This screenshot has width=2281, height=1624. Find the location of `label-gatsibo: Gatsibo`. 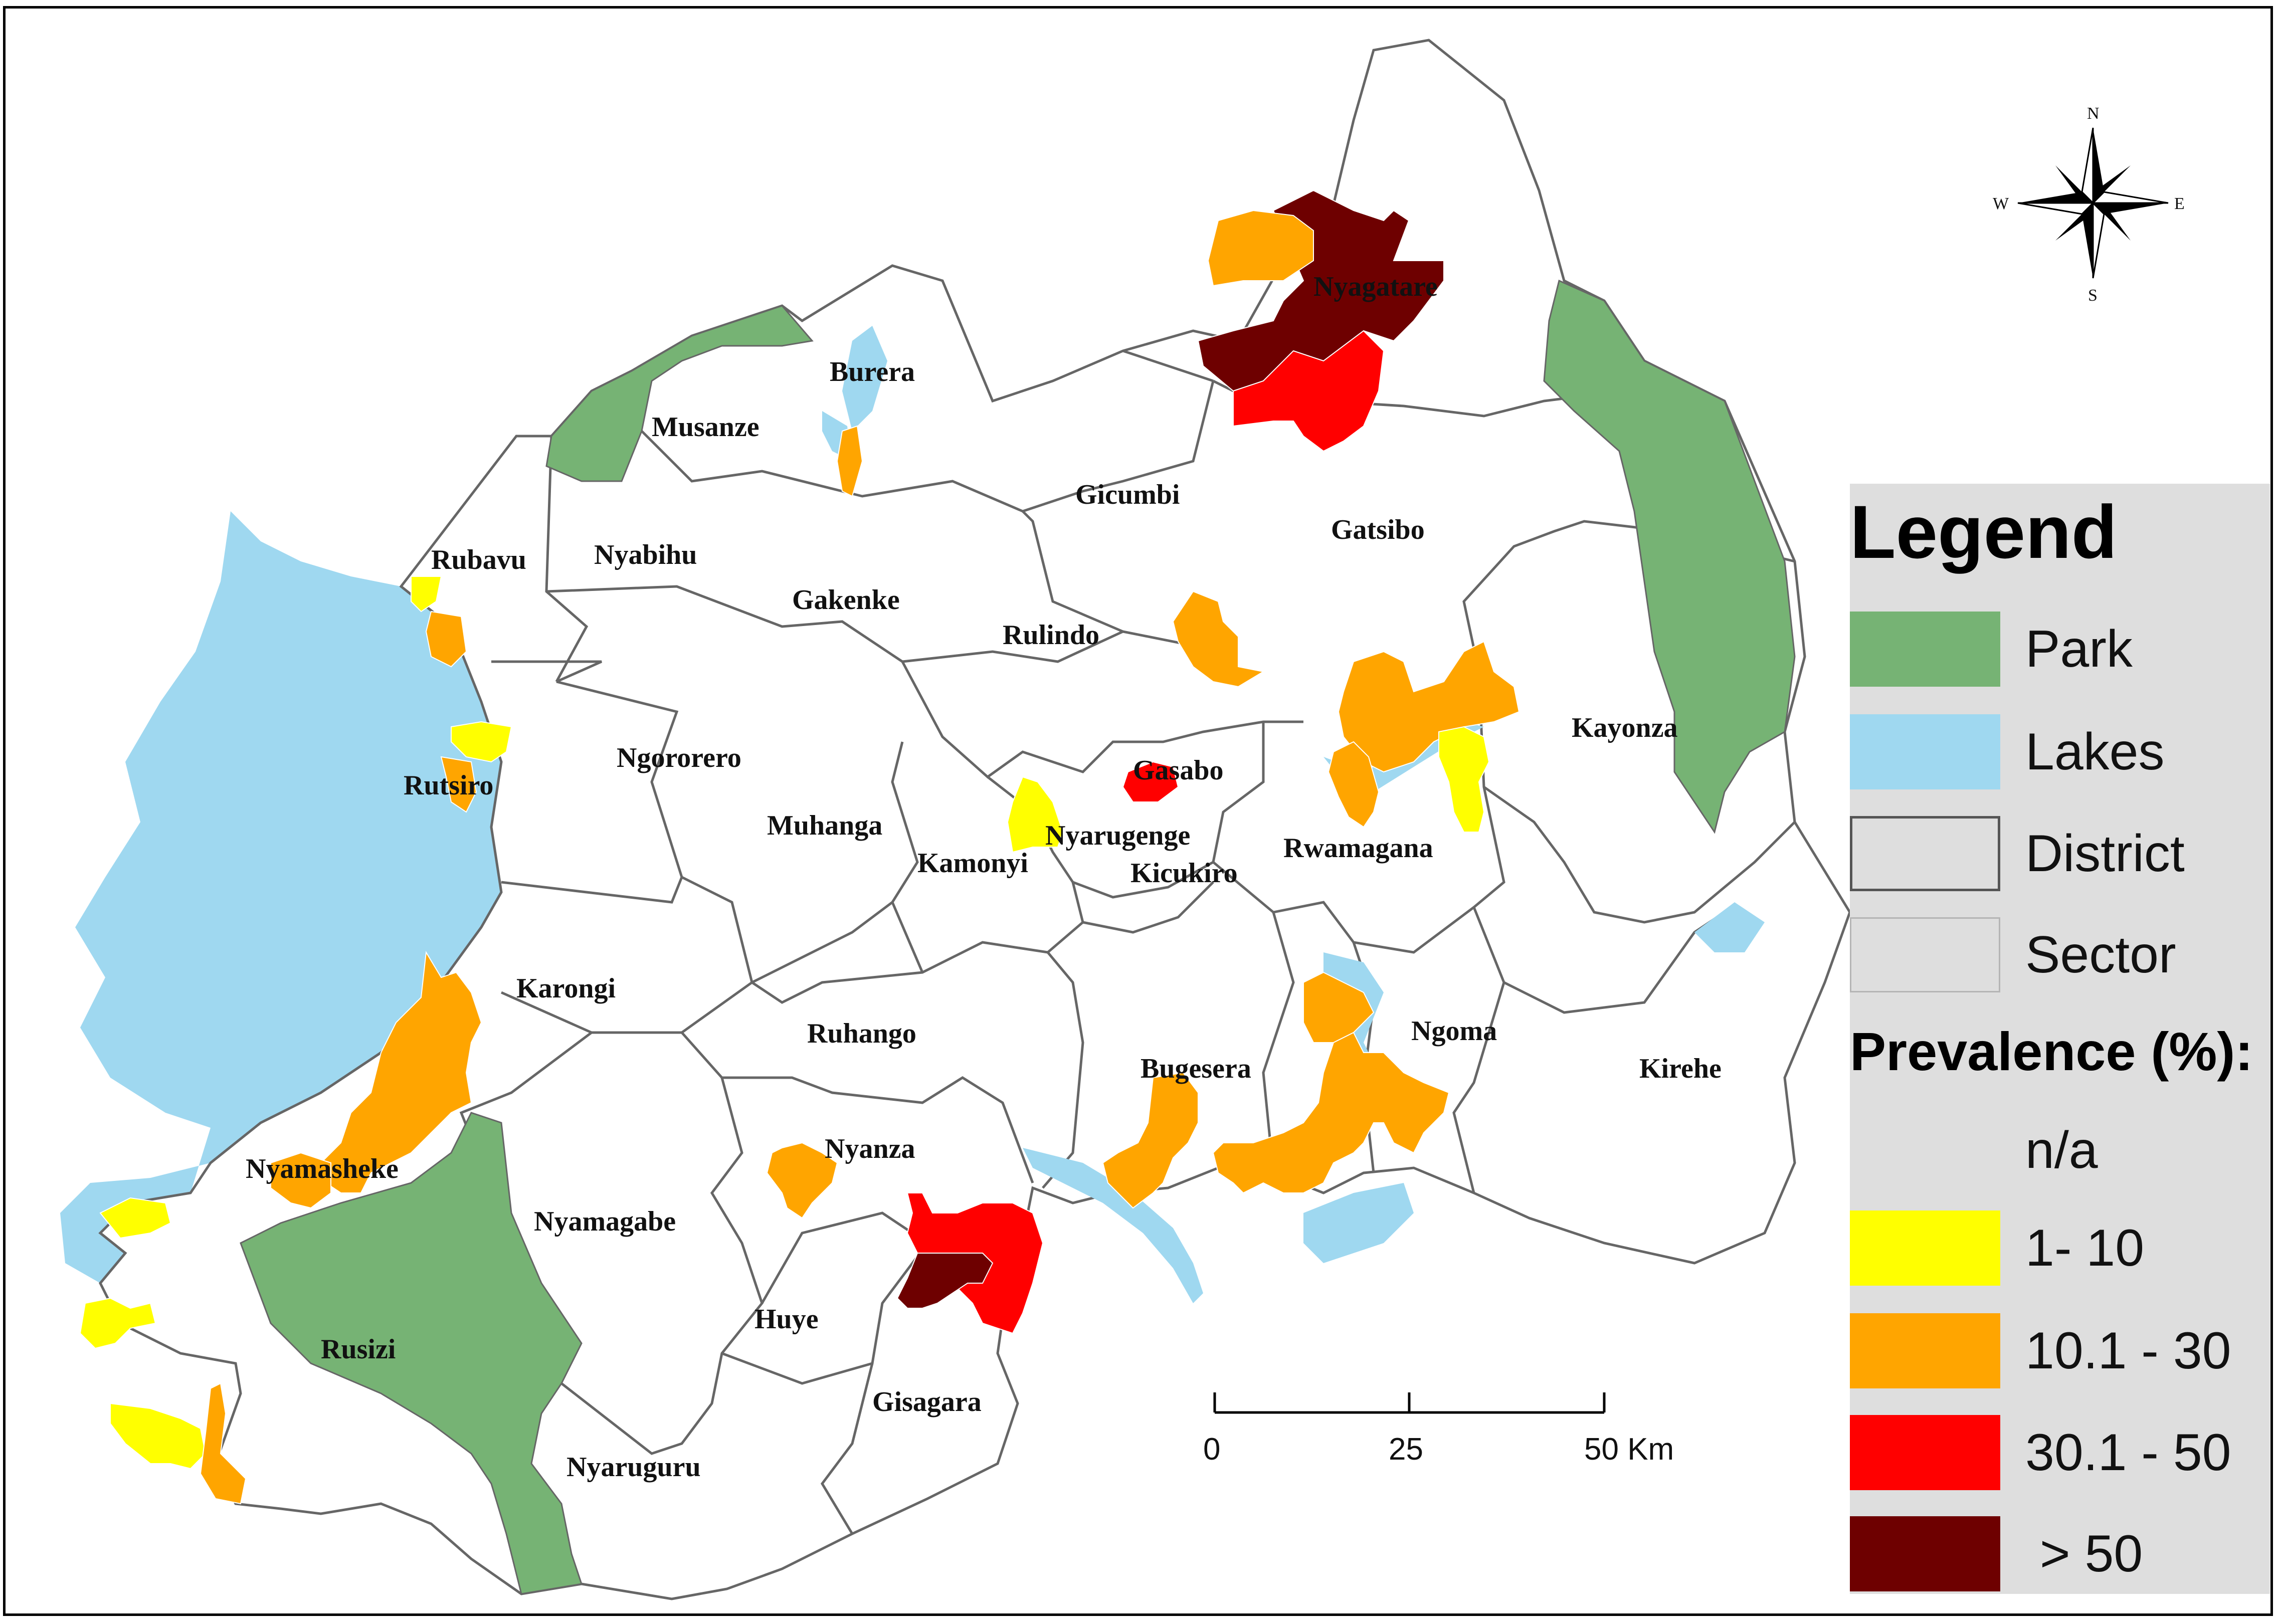

label-gatsibo: Gatsibo is located at coordinates (1378, 529).